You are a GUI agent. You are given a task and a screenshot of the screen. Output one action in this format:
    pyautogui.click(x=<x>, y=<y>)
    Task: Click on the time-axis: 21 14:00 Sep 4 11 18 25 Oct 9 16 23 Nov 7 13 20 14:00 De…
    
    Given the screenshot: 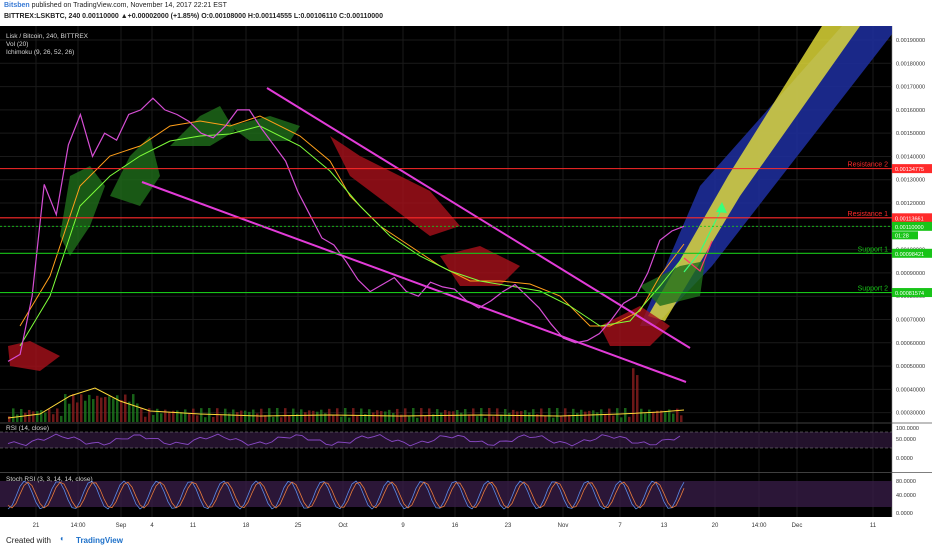 What is the action you would take?
    pyautogui.click(x=455, y=526)
    